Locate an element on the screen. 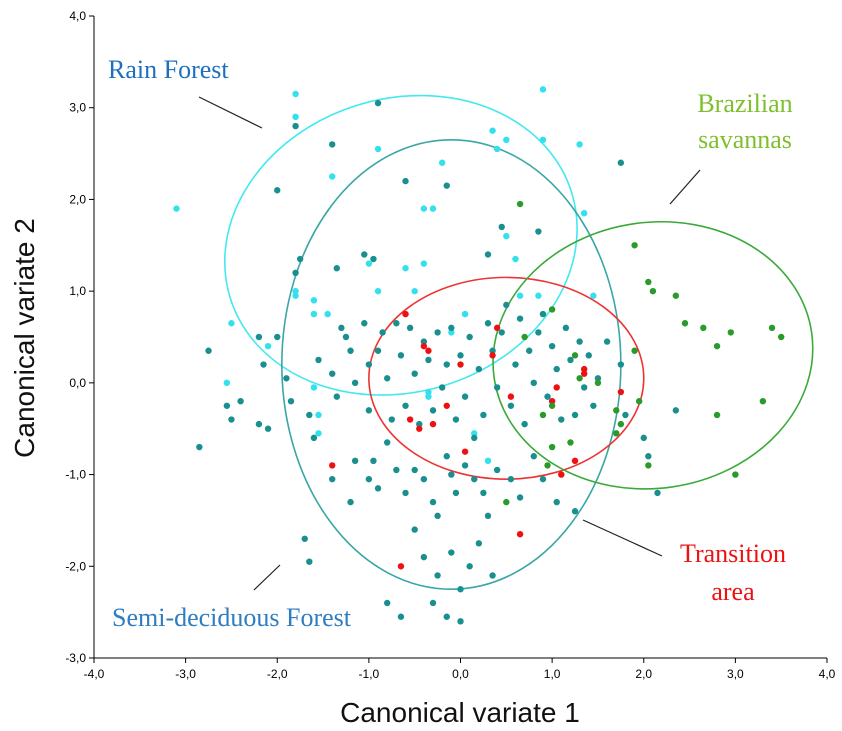 Image resolution: width=842 pixels, height=731 pixels. x-tick-label: -3,0 is located at coordinates (185, 674).